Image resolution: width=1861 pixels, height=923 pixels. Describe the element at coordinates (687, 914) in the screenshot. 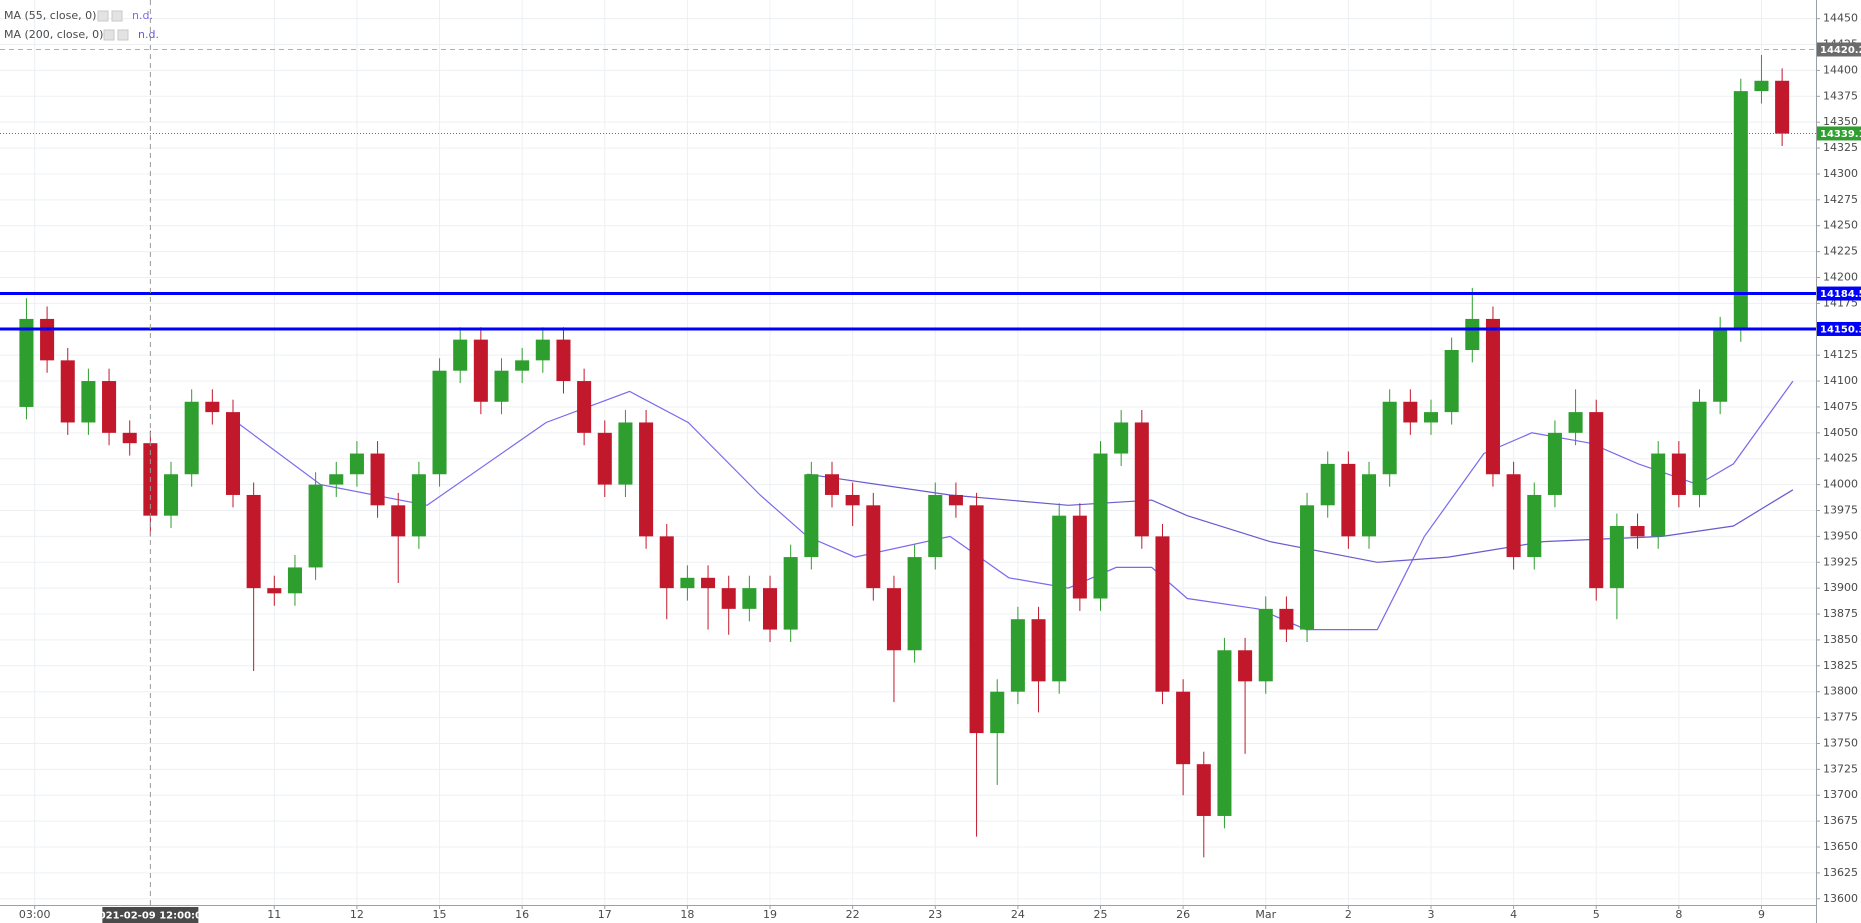

I see `x-tick-label: 18` at that location.